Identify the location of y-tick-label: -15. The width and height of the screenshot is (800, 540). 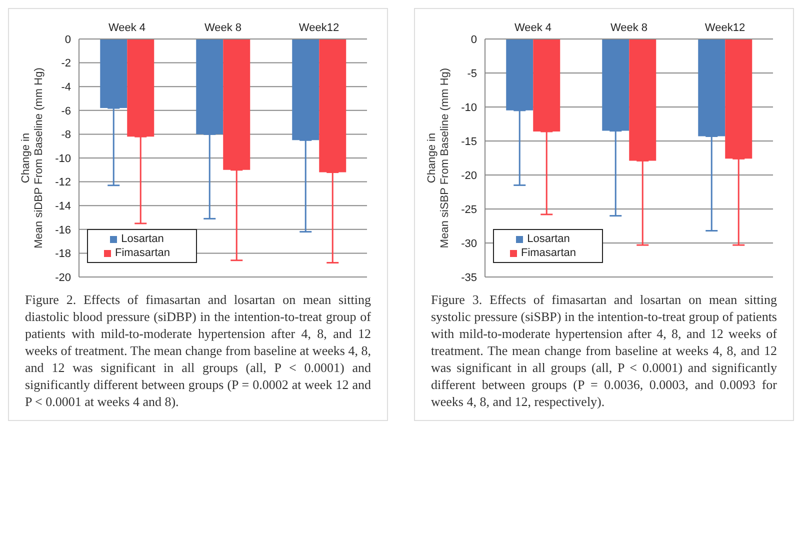
(469, 142).